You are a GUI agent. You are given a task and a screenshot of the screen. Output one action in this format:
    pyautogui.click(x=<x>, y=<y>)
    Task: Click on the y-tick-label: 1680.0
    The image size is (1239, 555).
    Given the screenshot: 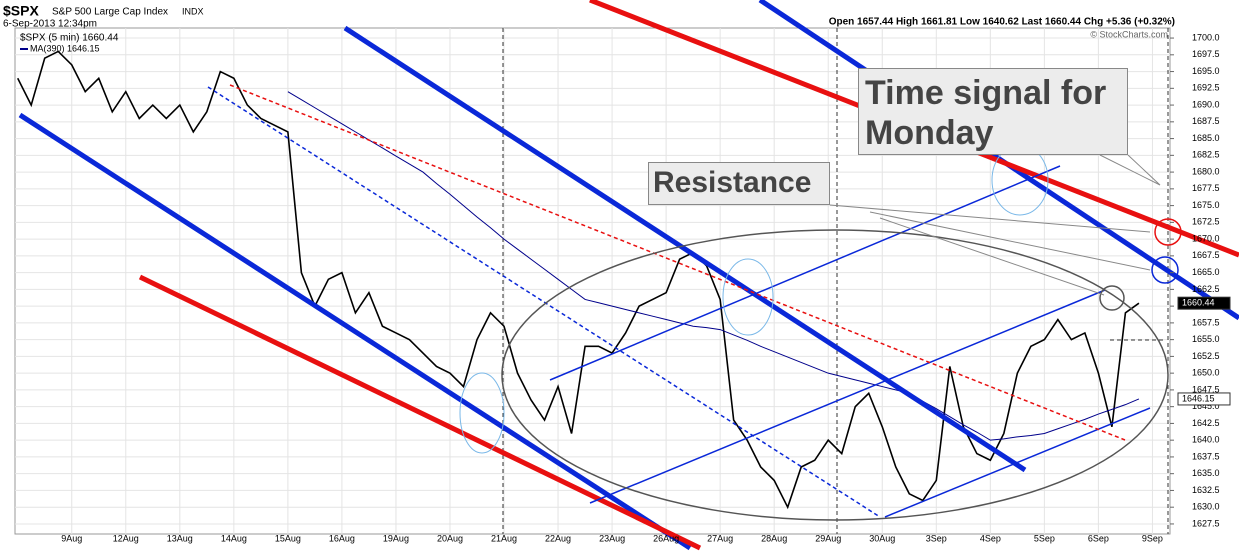 What is the action you would take?
    pyautogui.click(x=1206, y=171)
    